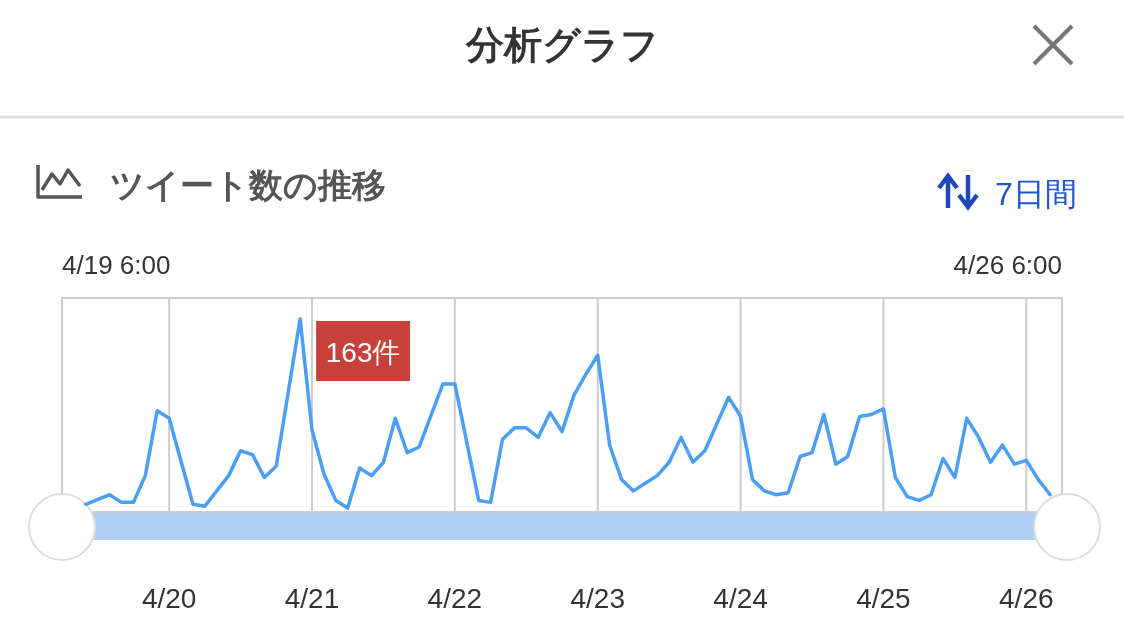 The width and height of the screenshot is (1124, 632). What do you see at coordinates (883, 598) in the screenshot?
I see `x-tick-label: 4/25` at bounding box center [883, 598].